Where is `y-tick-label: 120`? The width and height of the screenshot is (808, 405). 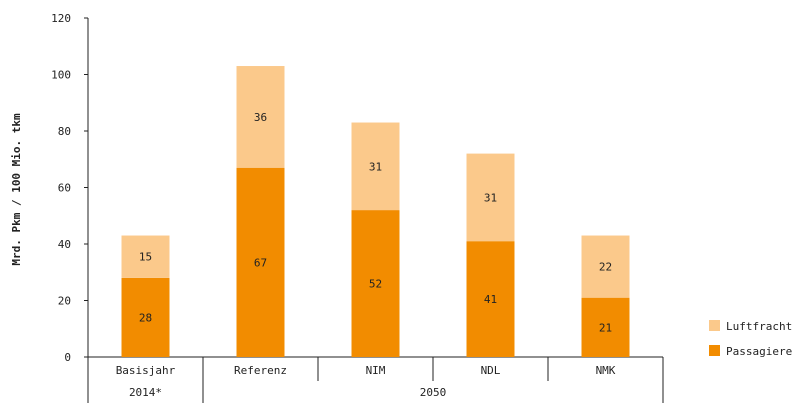 y-tick-label: 120 is located at coordinates (61, 18).